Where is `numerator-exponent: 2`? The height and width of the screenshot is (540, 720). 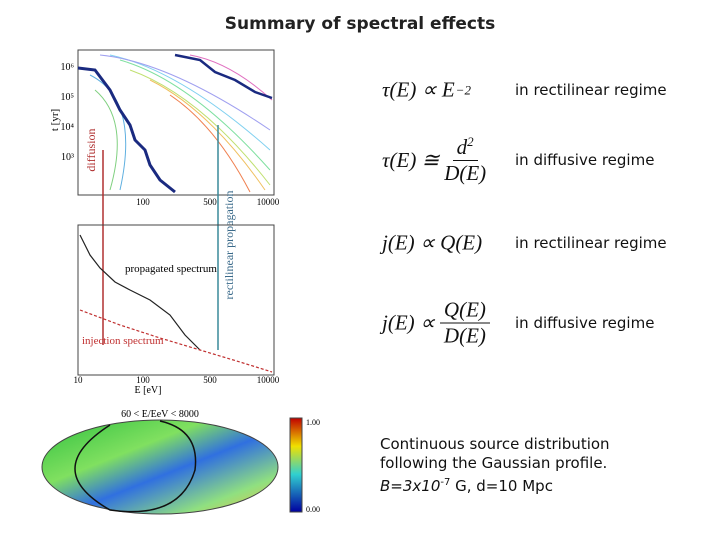
numerator-exponent: 2 is located at coordinates (470, 141).